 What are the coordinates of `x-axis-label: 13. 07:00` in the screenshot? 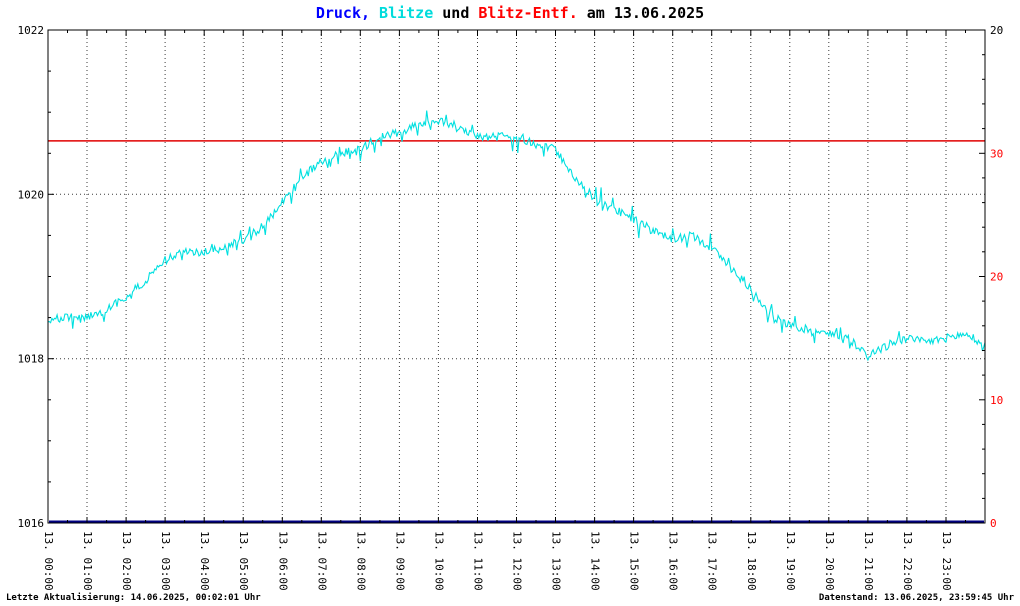 It's located at (321, 561).